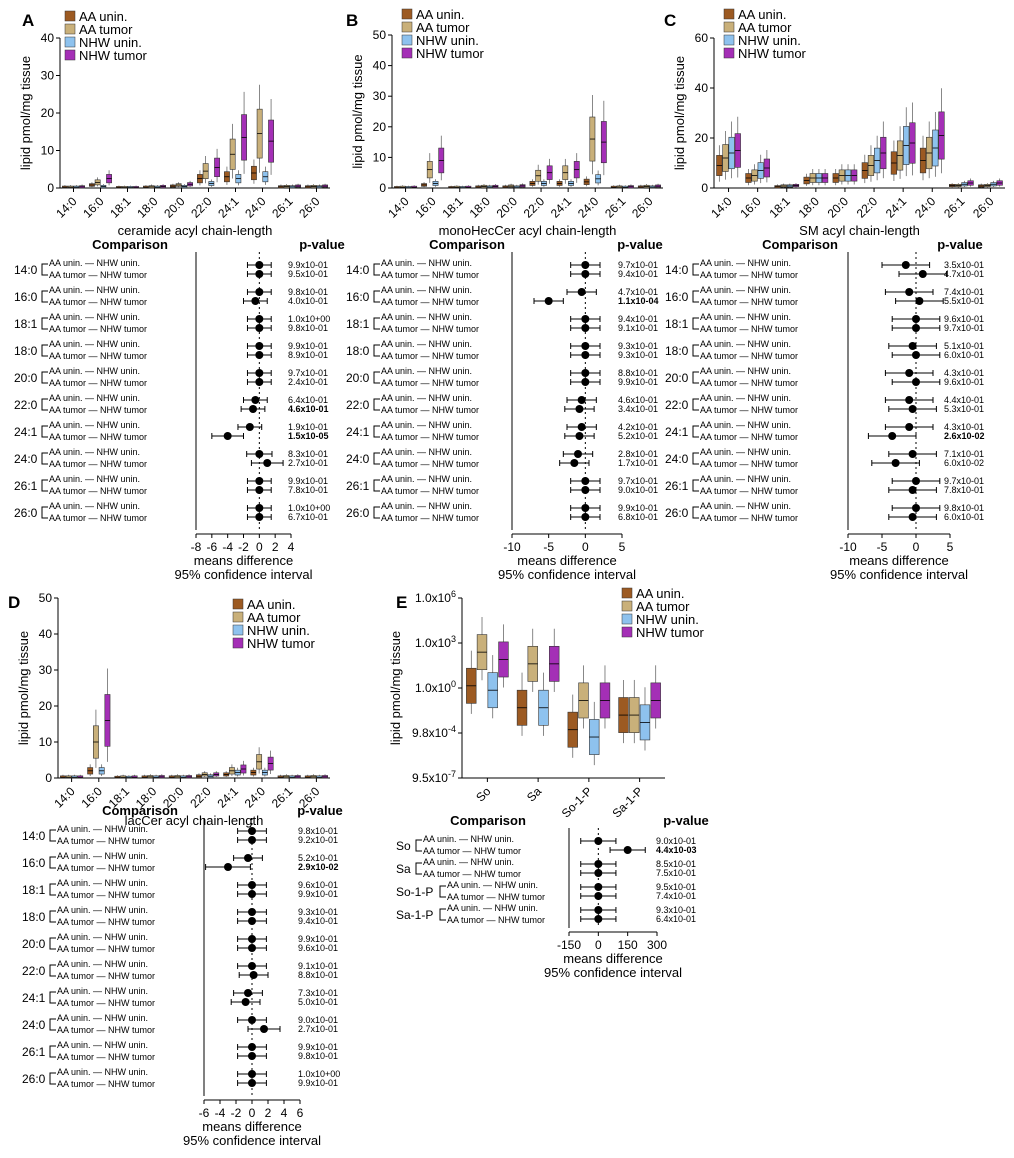 This screenshot has width=1014, height=1158. I want to click on forest-x-tick-label: 2, so click(268, 1113).